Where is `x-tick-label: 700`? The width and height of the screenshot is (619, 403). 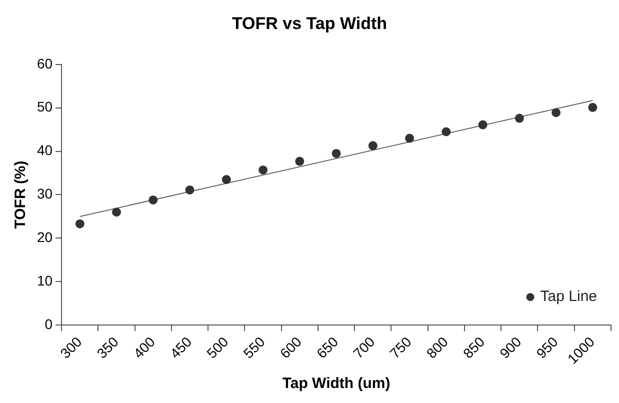
x-tick-label: 700 is located at coordinates (364, 347).